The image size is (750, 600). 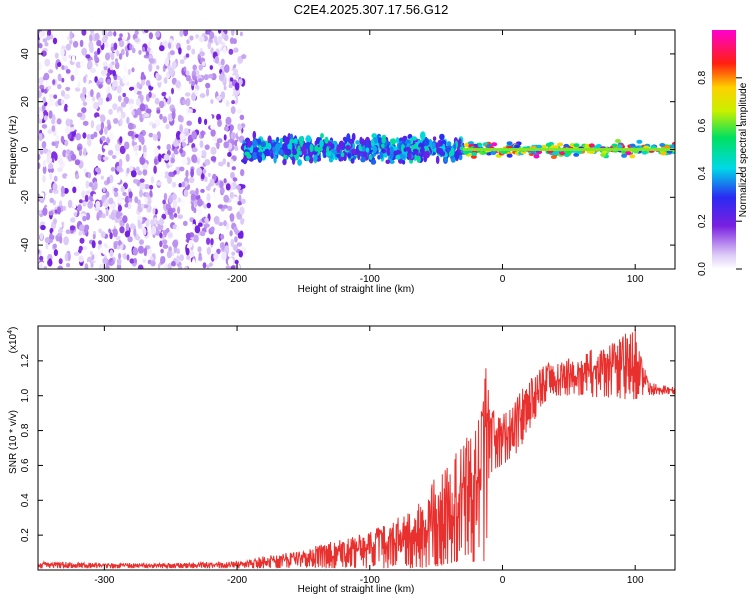 I want to click on y-tick-label: -40, so click(x=25, y=244).